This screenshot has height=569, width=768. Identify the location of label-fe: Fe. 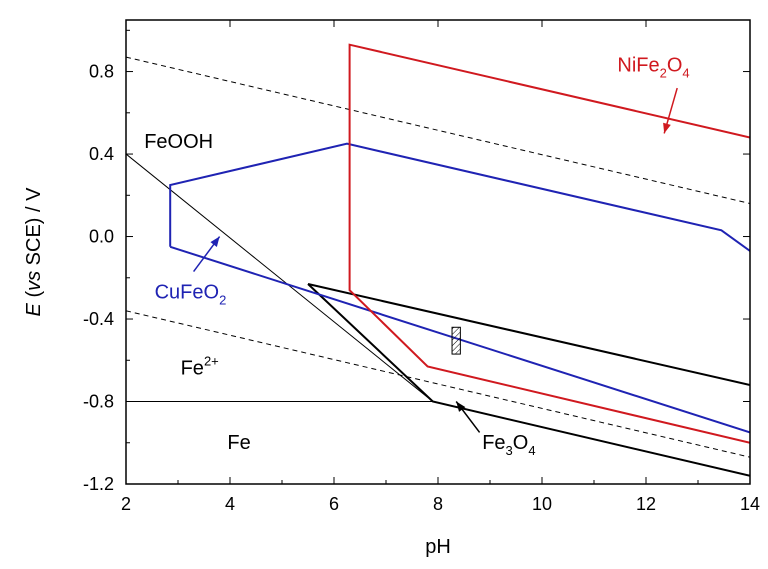
(238, 443).